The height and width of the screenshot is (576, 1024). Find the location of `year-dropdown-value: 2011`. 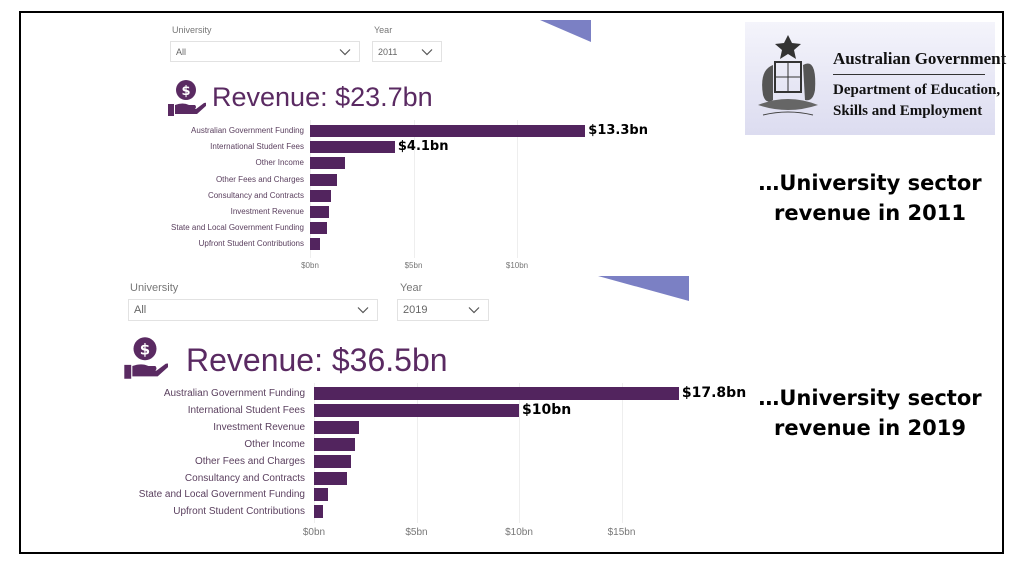

year-dropdown-value: 2011 is located at coordinates (388, 51).